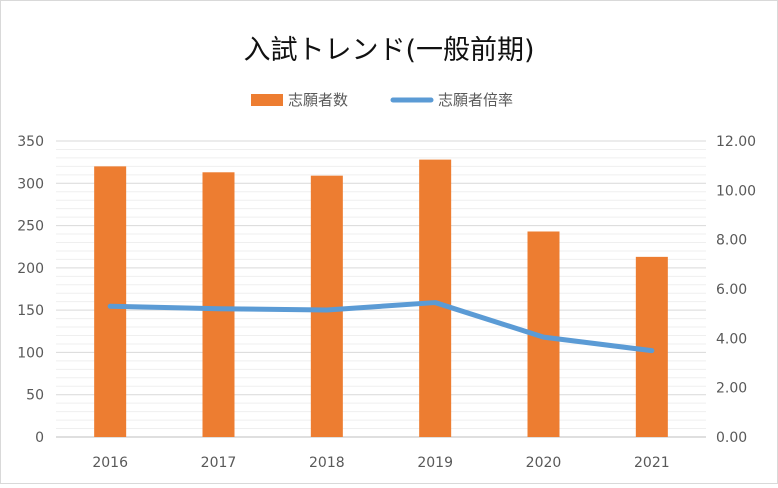  What do you see at coordinates (30, 290) in the screenshot?
I see `left-axis-ticks: 0 50 100 150 200 250 300 350` at bounding box center [30, 290].